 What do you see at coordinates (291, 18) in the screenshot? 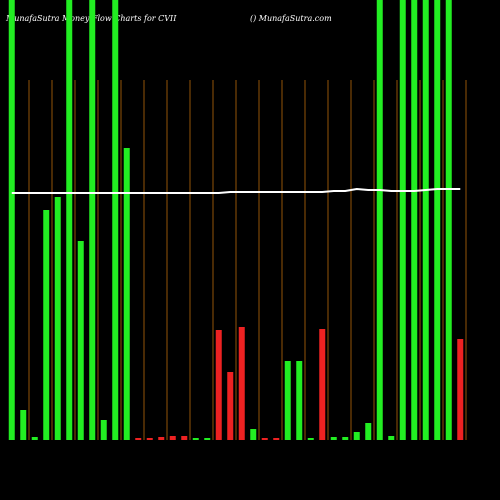
I see `chart-subtitle: () MunafaSutra.com` at bounding box center [291, 18].